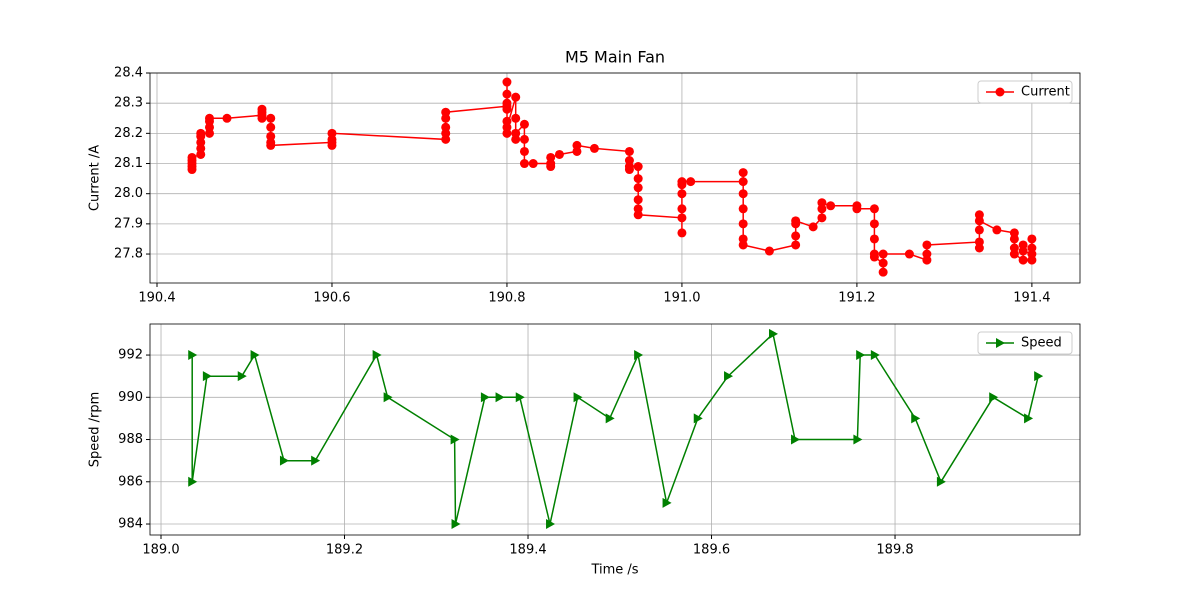 Image resolution: width=1200 pixels, height=604 pixels. What do you see at coordinates (128, 223) in the screenshot?
I see `y-tick-label: 27.9` at bounding box center [128, 223].